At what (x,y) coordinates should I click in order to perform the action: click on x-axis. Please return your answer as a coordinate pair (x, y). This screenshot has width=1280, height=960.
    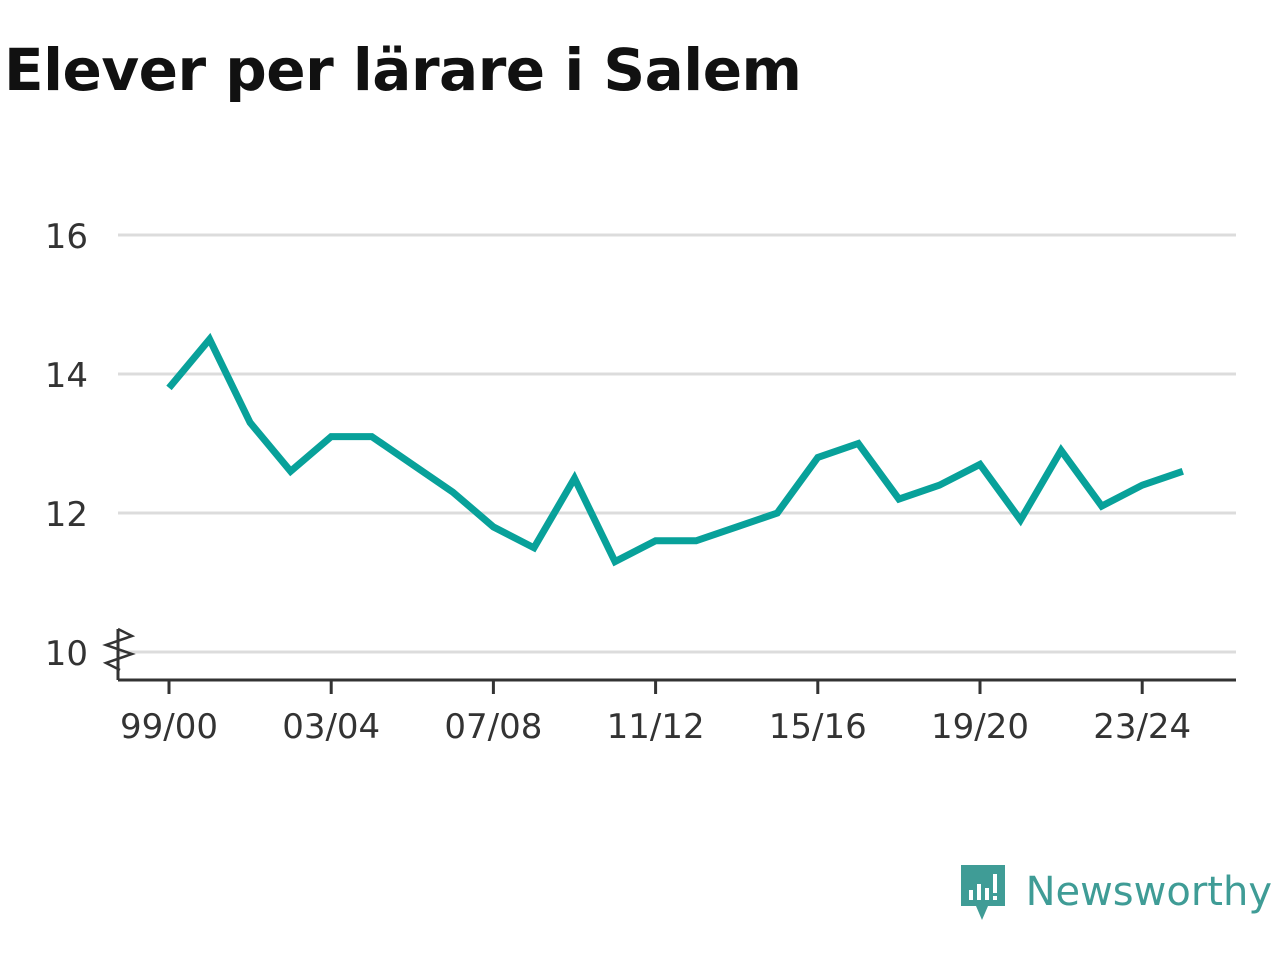
    Looking at the image, I should click on (669, 654).